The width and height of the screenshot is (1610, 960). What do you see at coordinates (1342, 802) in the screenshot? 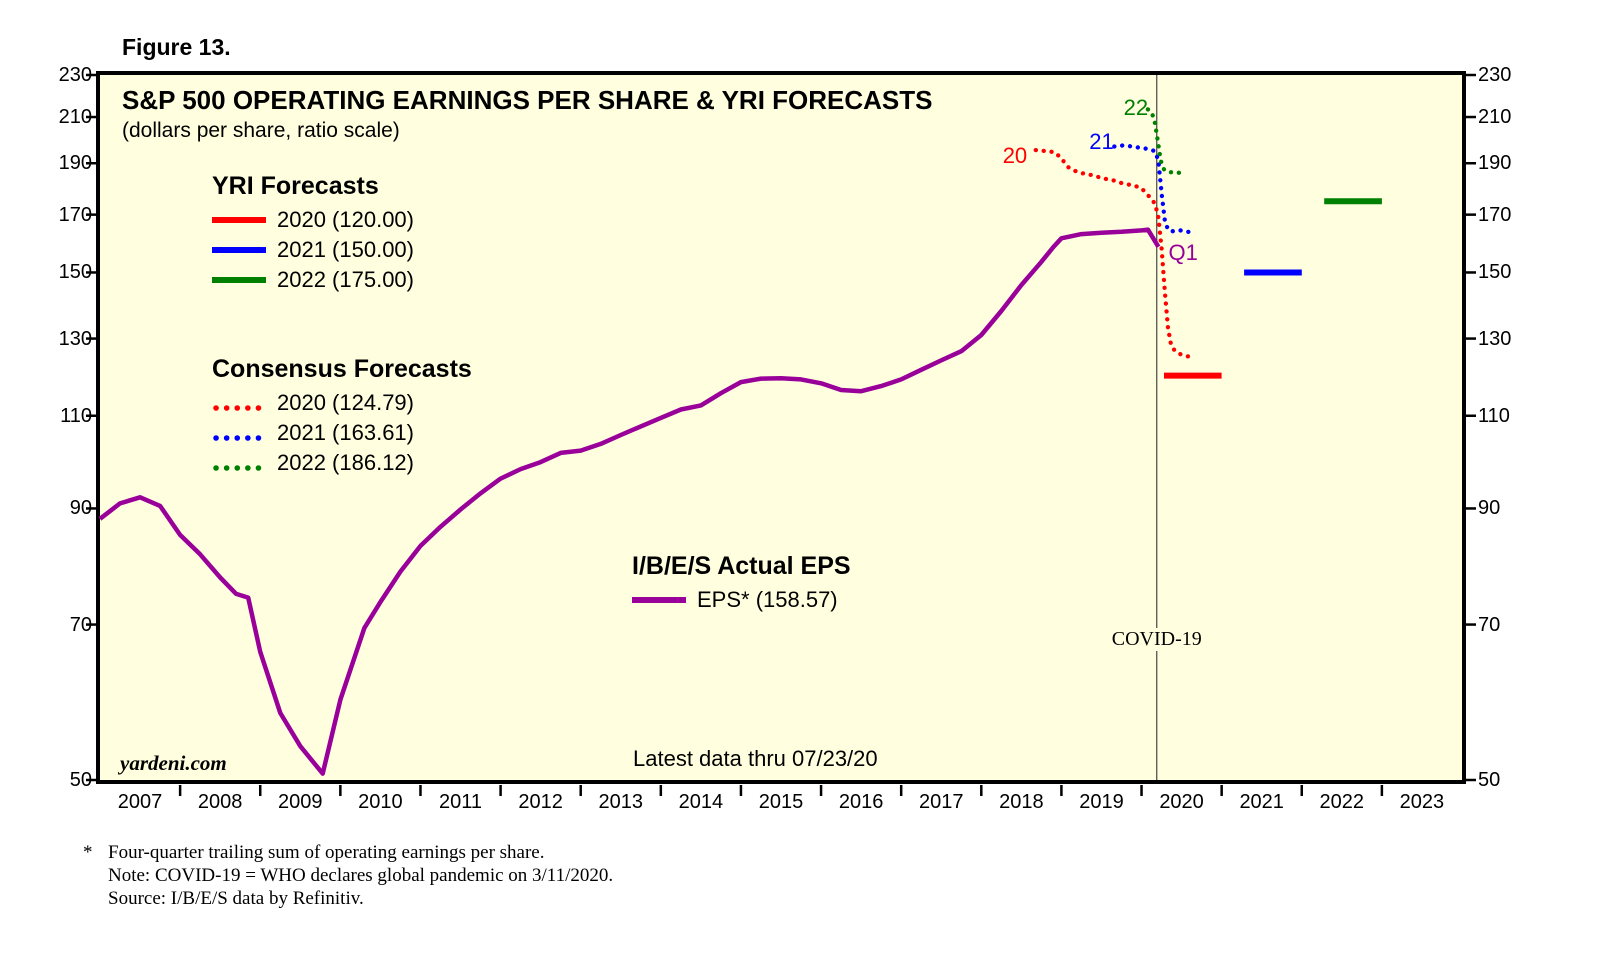
I see `x-axis-label-2022: 2022` at bounding box center [1342, 802].